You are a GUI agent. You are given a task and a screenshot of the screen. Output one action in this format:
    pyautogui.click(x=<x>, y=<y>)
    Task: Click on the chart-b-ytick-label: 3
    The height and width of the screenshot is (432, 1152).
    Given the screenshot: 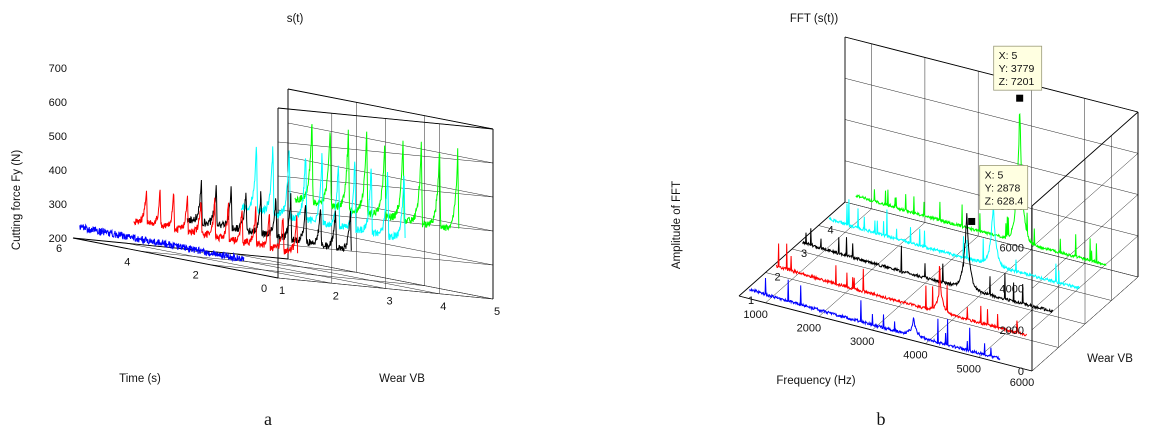 What is the action you would take?
    pyautogui.click(x=804, y=254)
    